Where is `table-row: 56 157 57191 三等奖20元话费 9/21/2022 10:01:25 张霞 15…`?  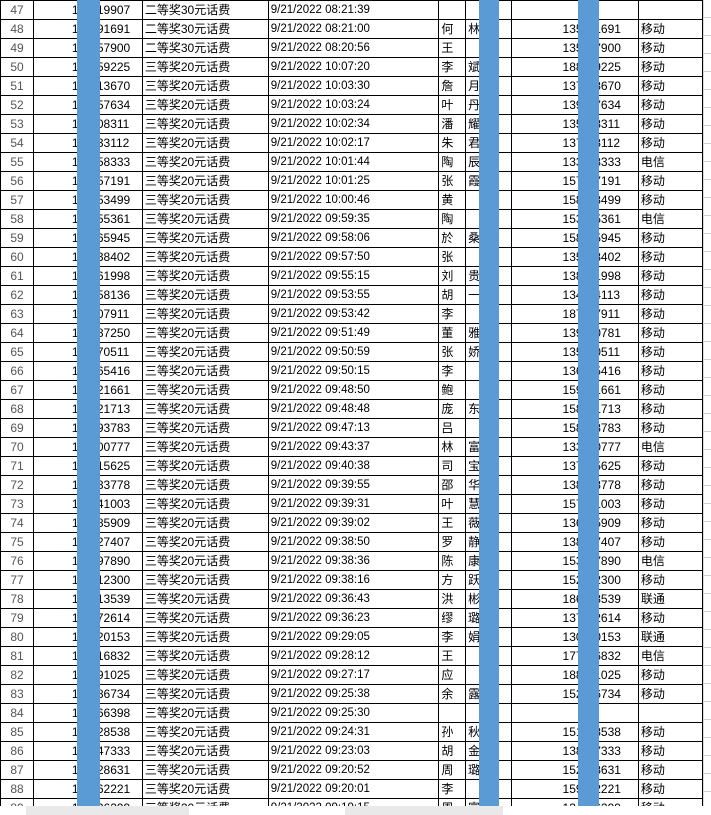
table-row: 56 157 57191 三等奖20元话费 9/21/2022 10:01:25 张霞 15… is located at coordinates (352, 181).